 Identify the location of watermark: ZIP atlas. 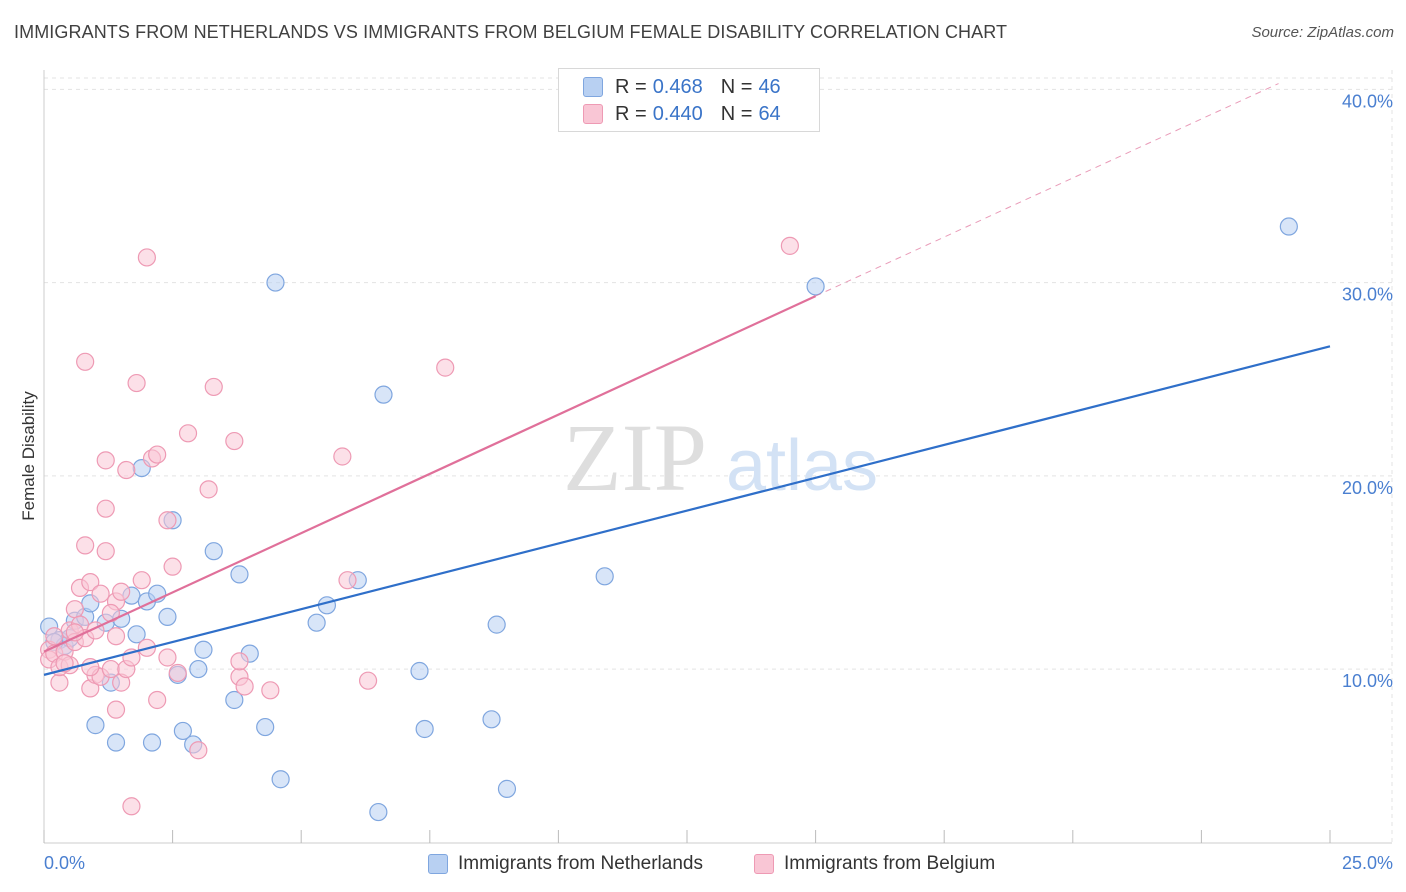
(720, 457).